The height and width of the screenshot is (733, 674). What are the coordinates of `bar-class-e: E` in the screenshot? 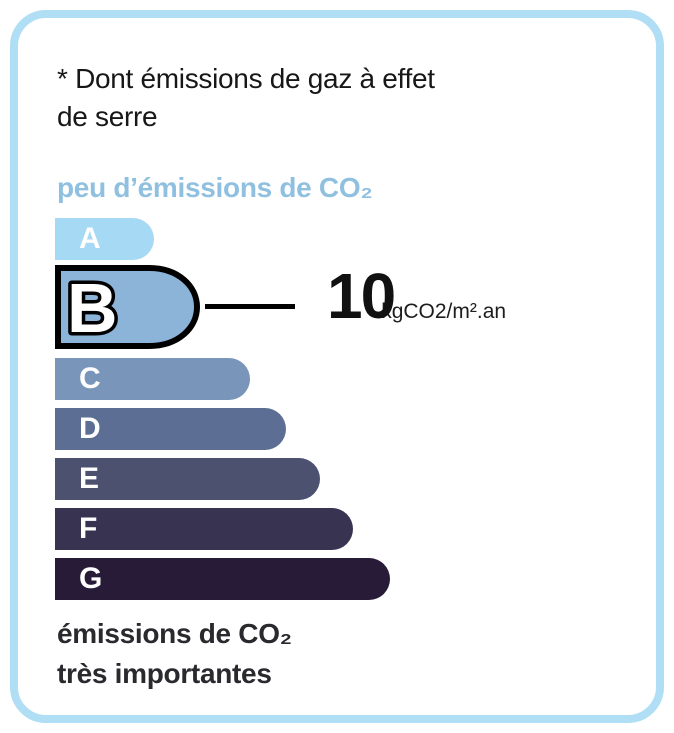 It's located at (187, 479).